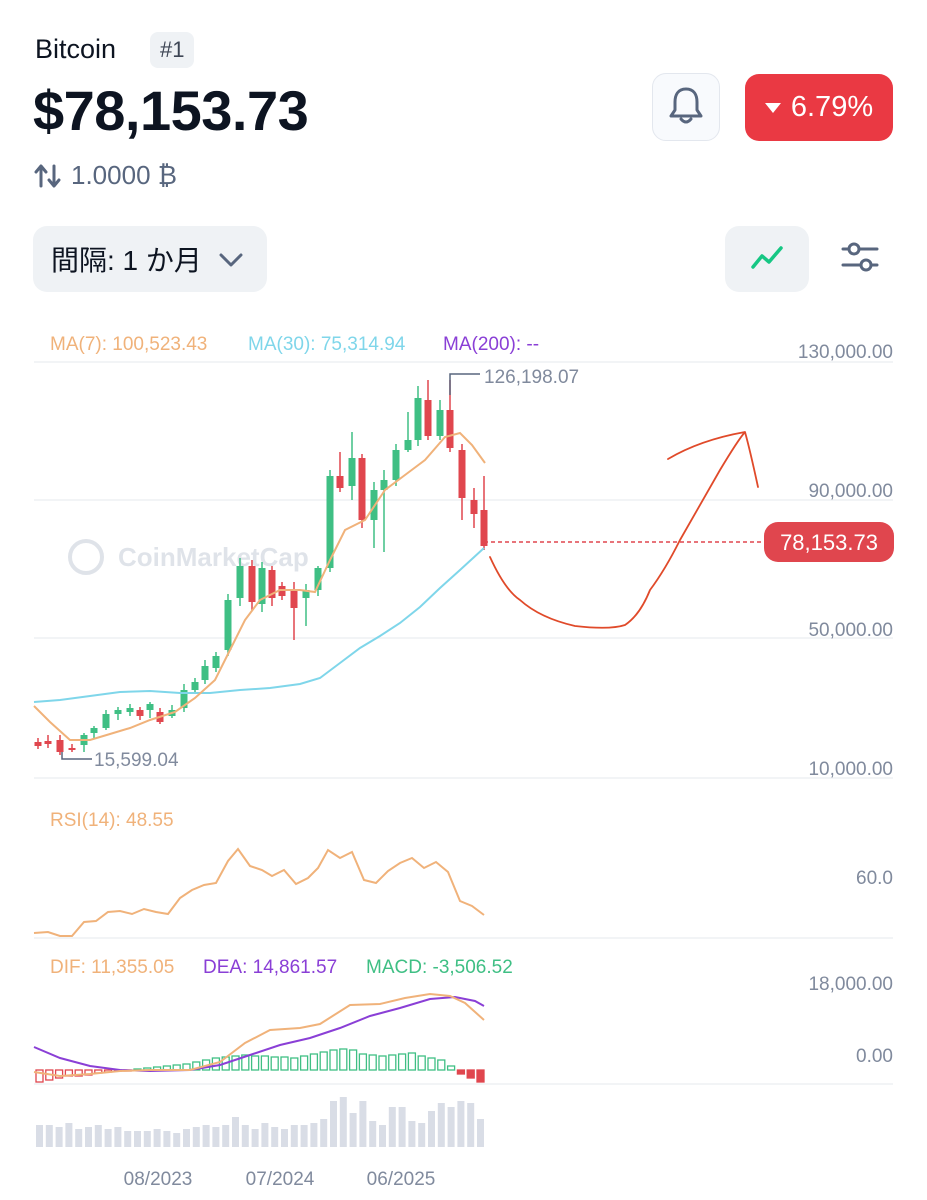  Describe the element at coordinates (401, 1179) in the screenshot. I see `x-tick-2: 06/2025` at that location.